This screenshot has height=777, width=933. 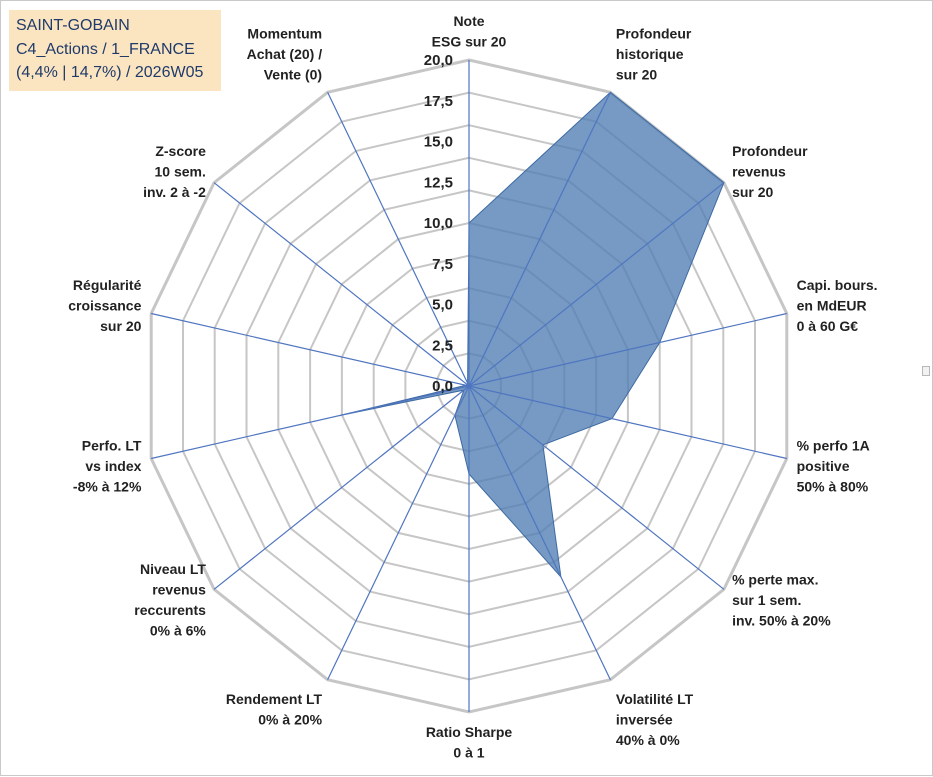 I want to click on title-company: SAINT-GOBAIN, so click(x=115, y=26).